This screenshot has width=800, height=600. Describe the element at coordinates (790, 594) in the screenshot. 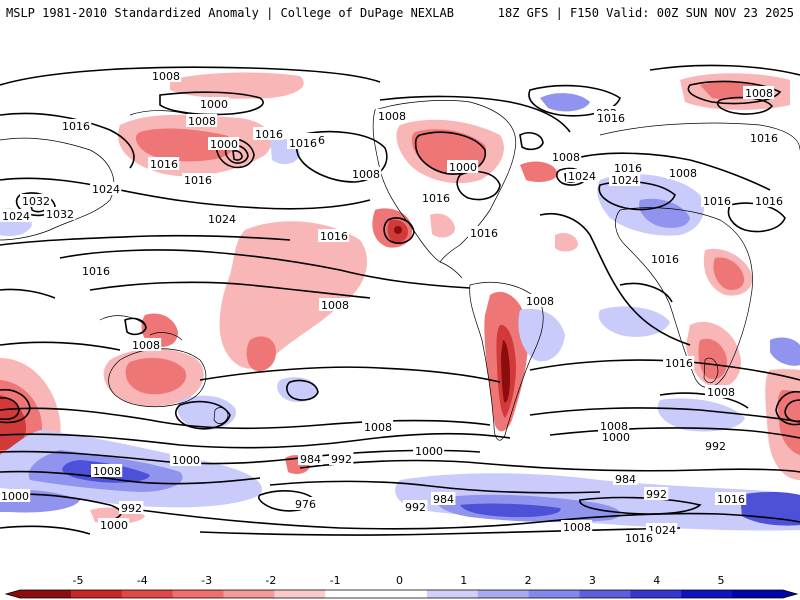

I see `colorbar-max-extension` at that location.